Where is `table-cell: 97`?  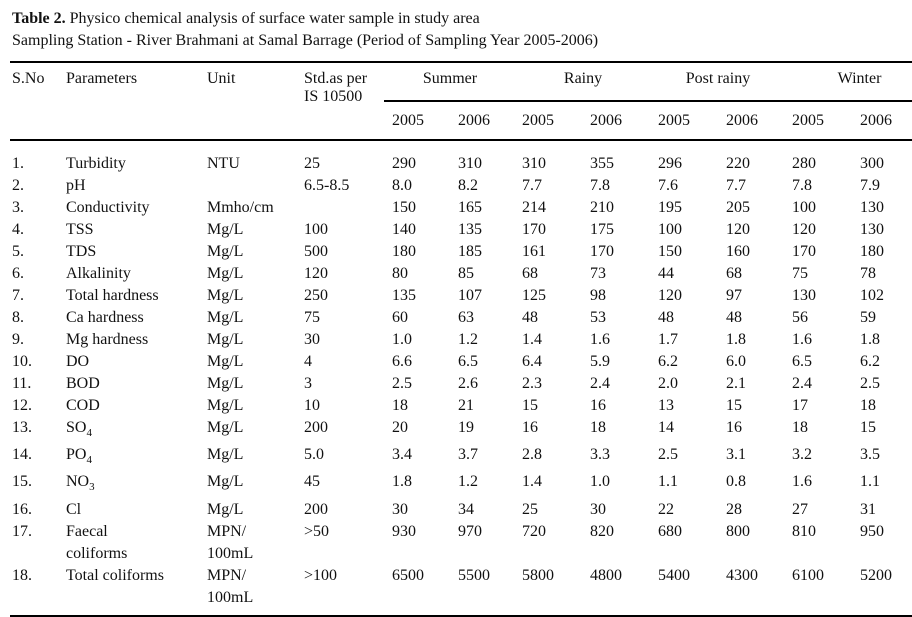 table-cell: 97 is located at coordinates (734, 295).